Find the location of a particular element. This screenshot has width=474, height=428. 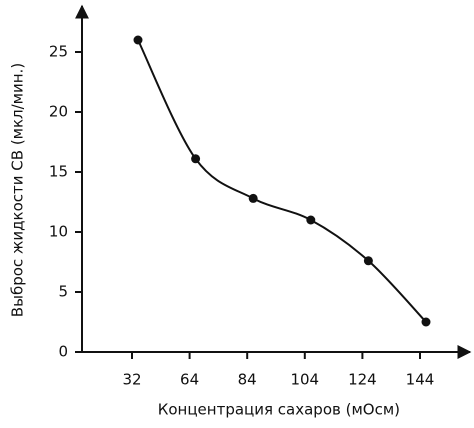

x-tick-label: 32 is located at coordinates (131, 380).